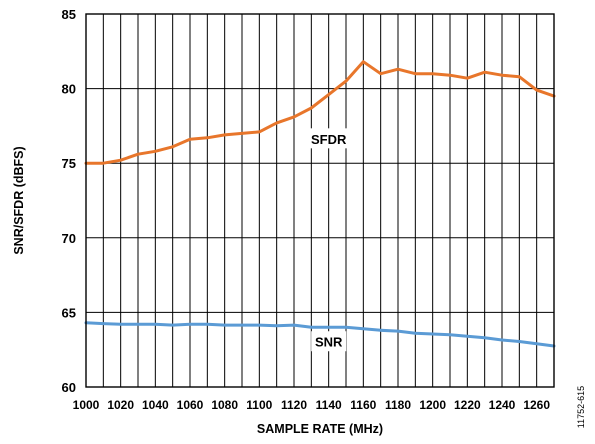 This screenshot has width=595, height=444. Describe the element at coordinates (536, 405) in the screenshot. I see `x-tick-label: 1260` at that location.